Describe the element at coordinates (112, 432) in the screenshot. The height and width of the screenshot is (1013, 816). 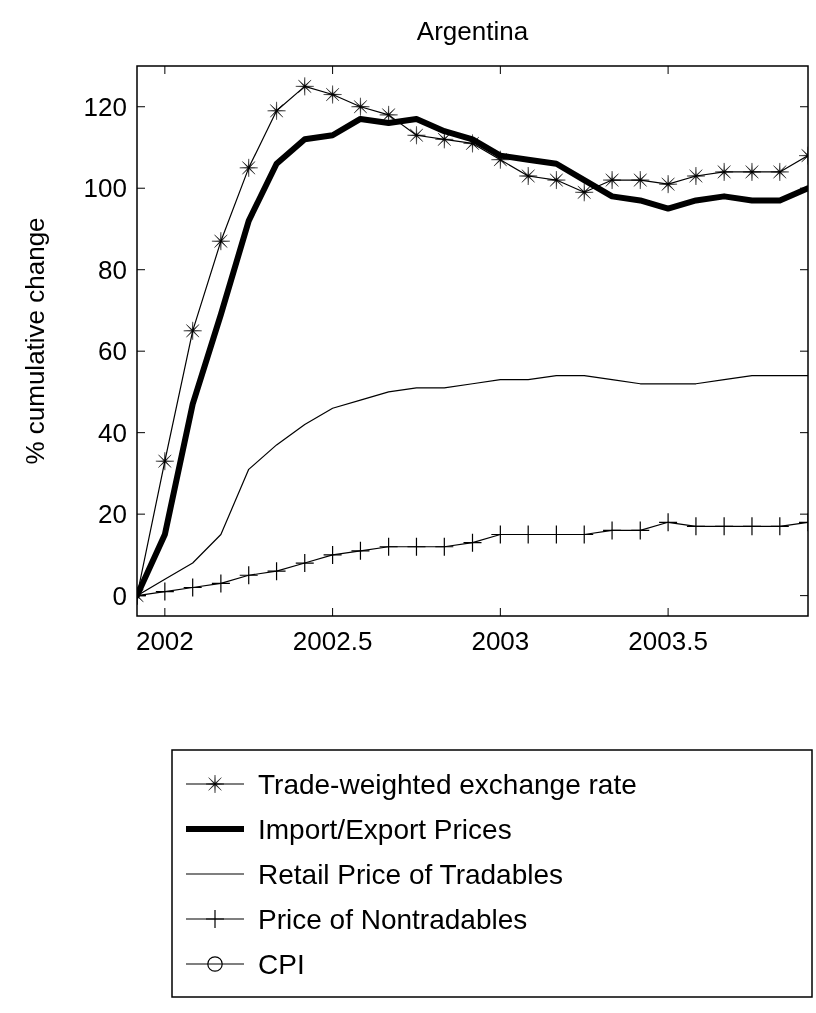
I see `y-tick-label: 40` at that location.